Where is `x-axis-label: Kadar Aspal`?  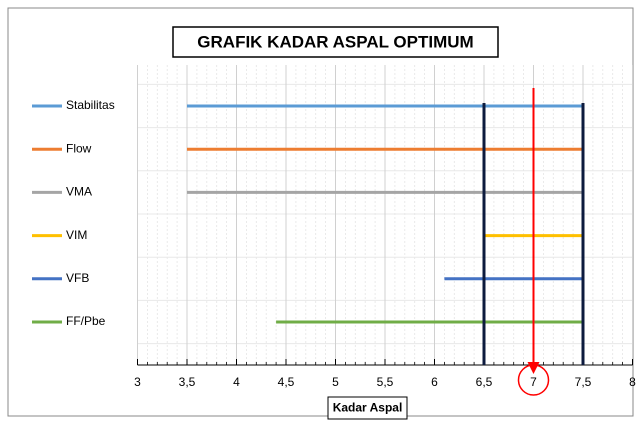 x-axis-label: Kadar Aspal is located at coordinates (368, 408).